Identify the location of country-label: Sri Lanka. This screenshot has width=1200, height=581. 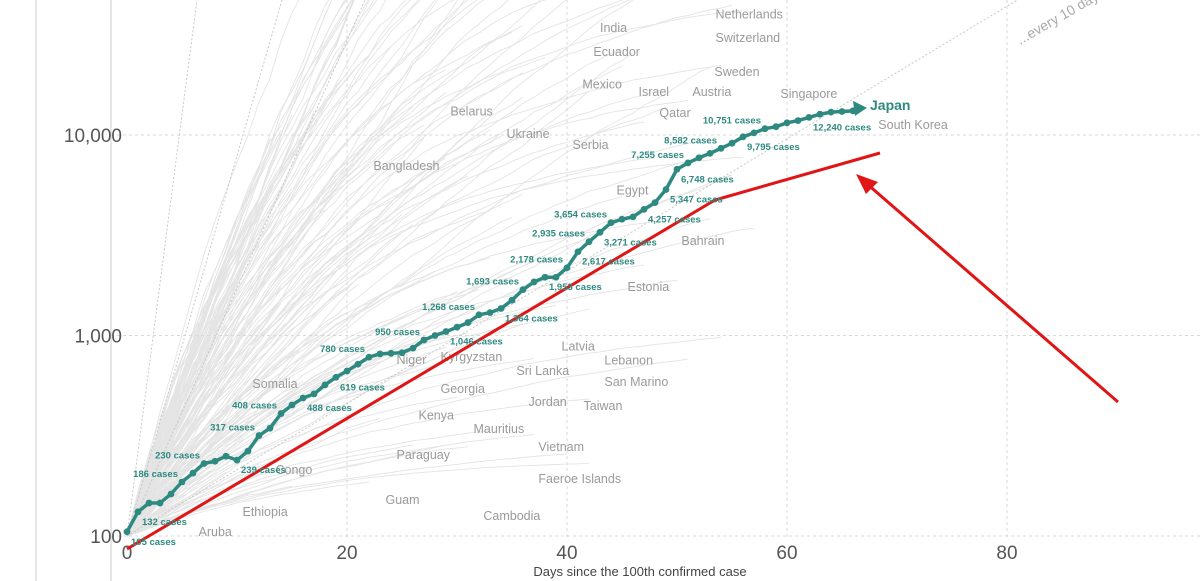
(542, 371).